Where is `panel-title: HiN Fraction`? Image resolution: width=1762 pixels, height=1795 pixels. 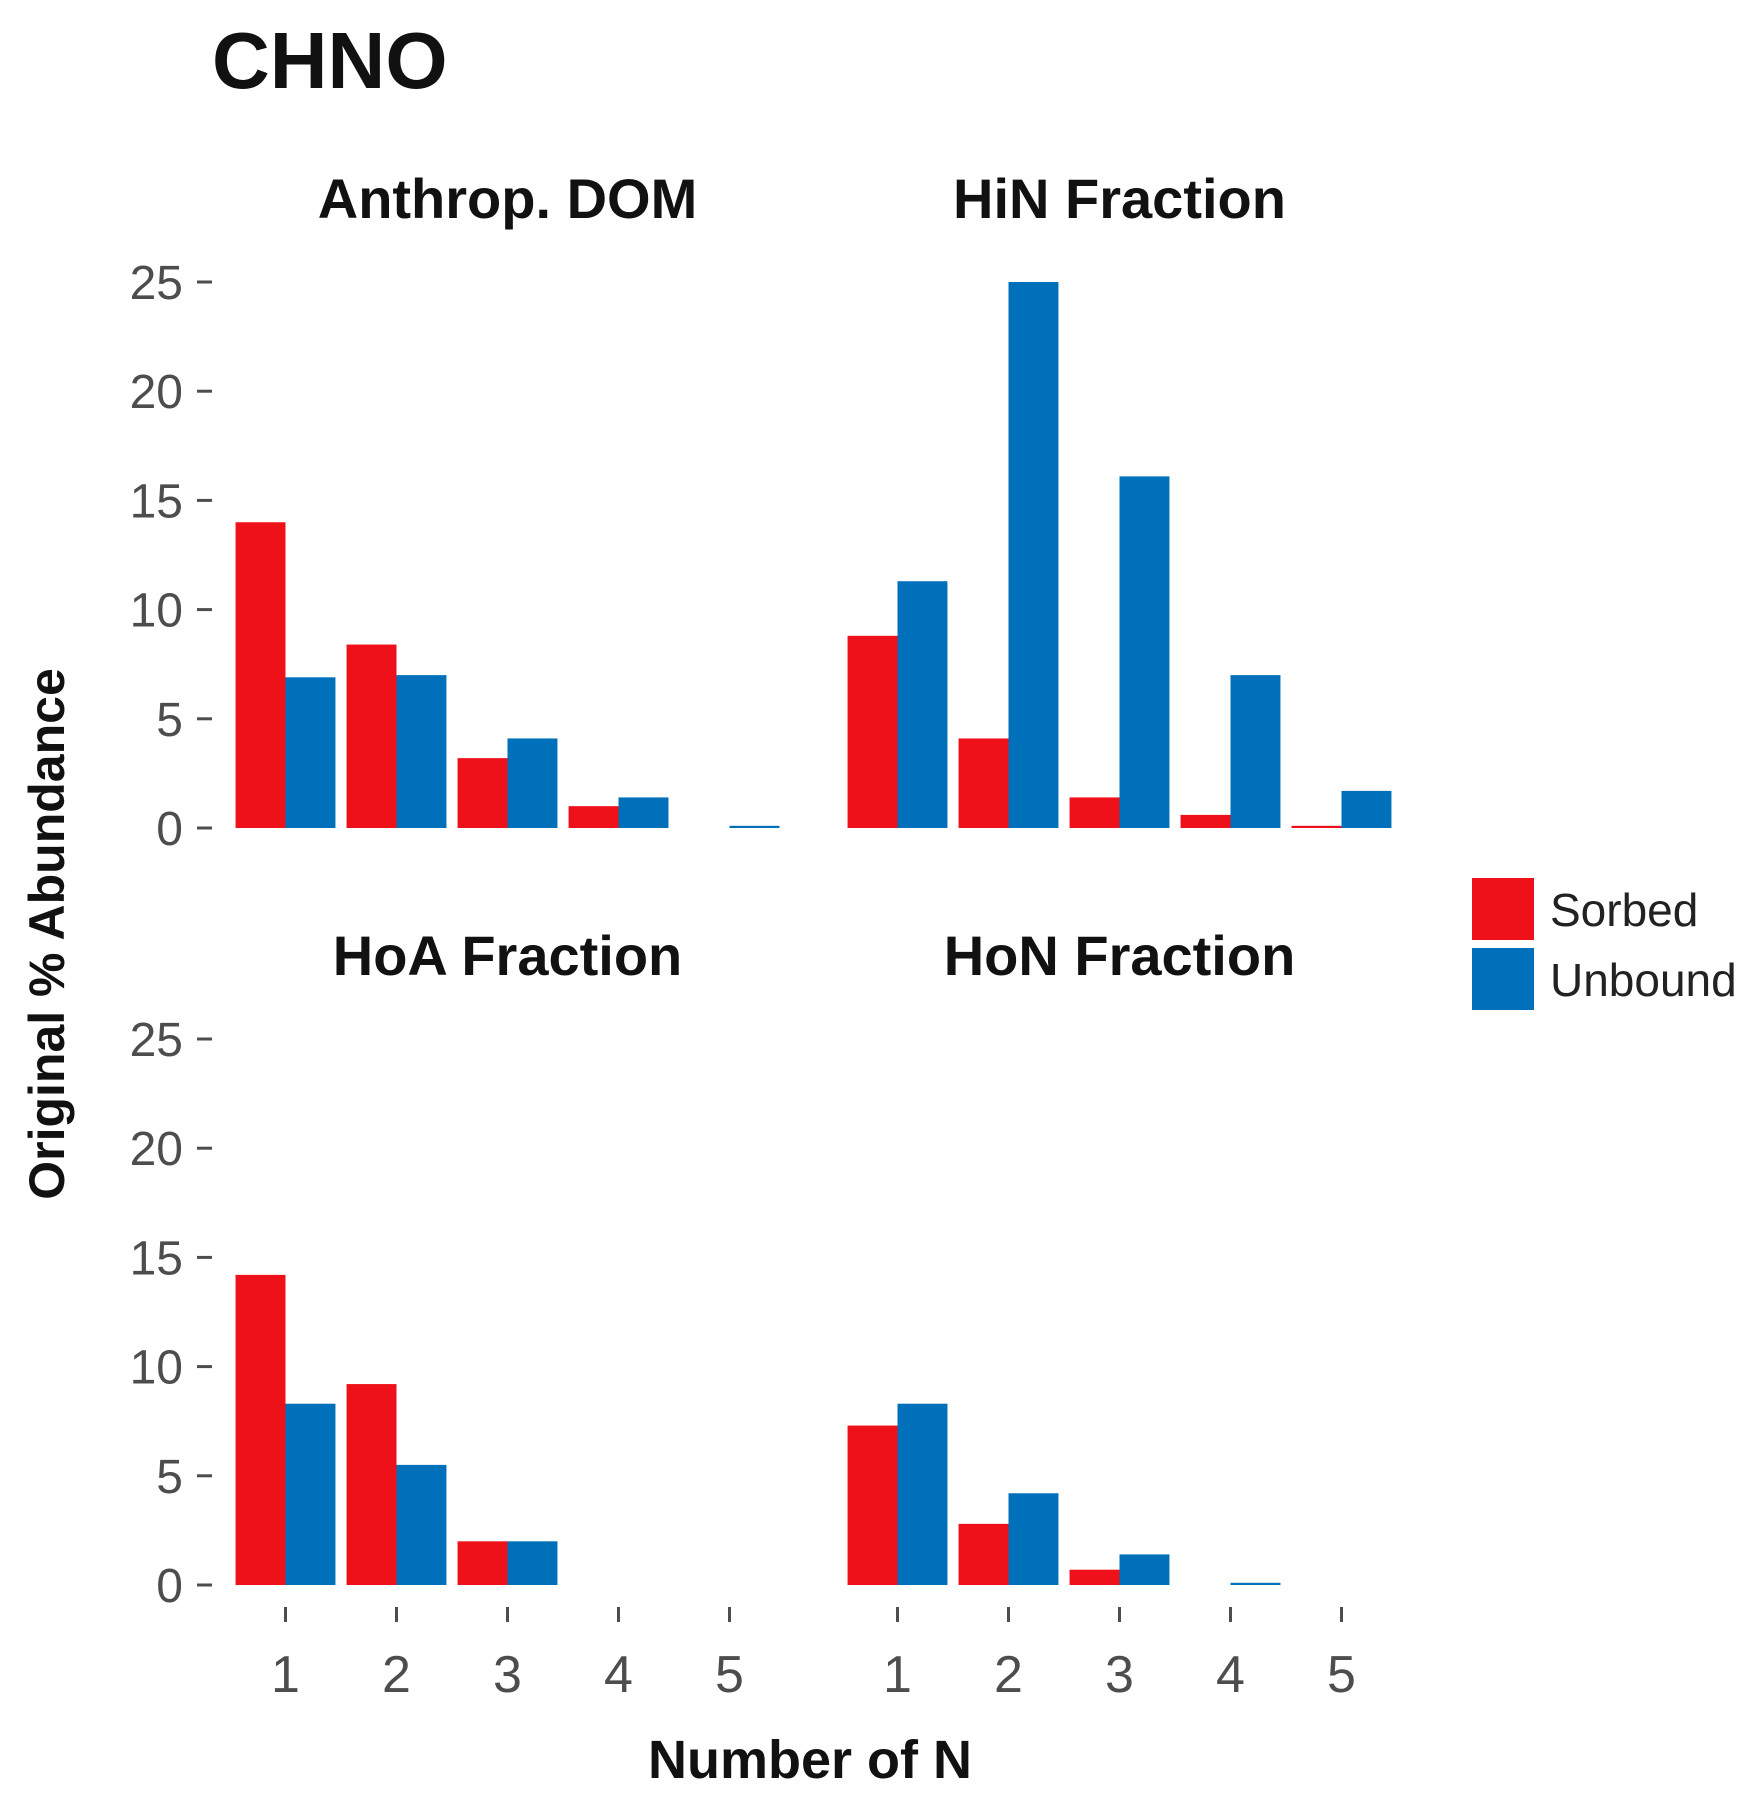
panel-title: HiN Fraction is located at coordinates (1119, 198).